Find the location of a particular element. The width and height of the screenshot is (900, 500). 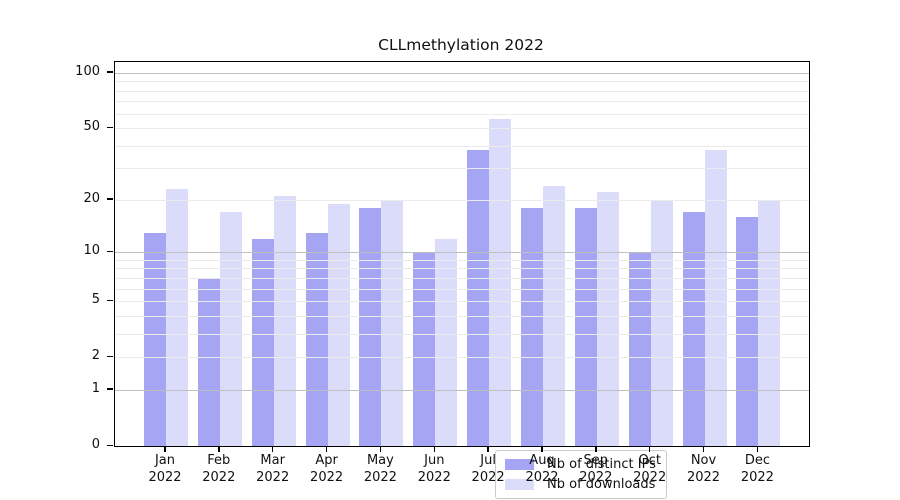

legend: Nb of distinct IPs Nb of downloads is located at coordinates (581, 474).